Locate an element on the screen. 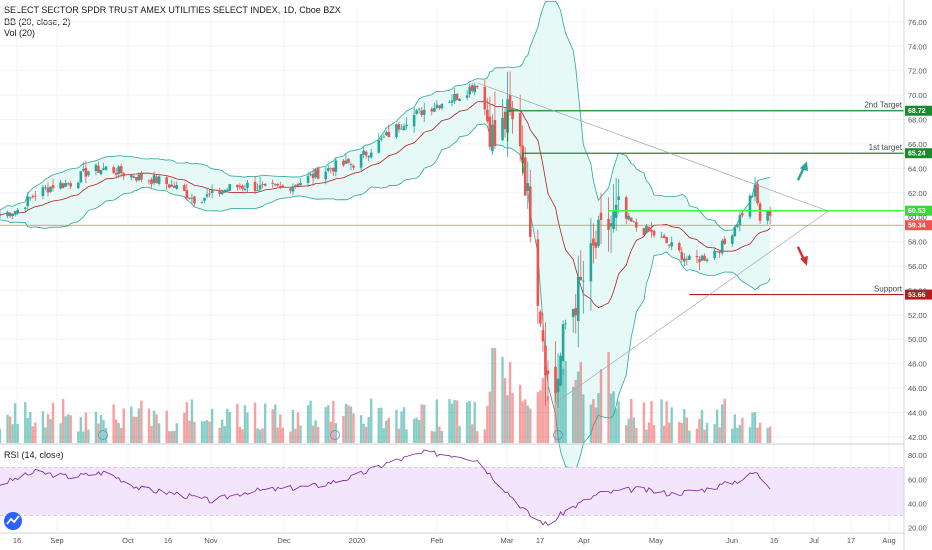  price-badge is located at coordinates (918, 294).